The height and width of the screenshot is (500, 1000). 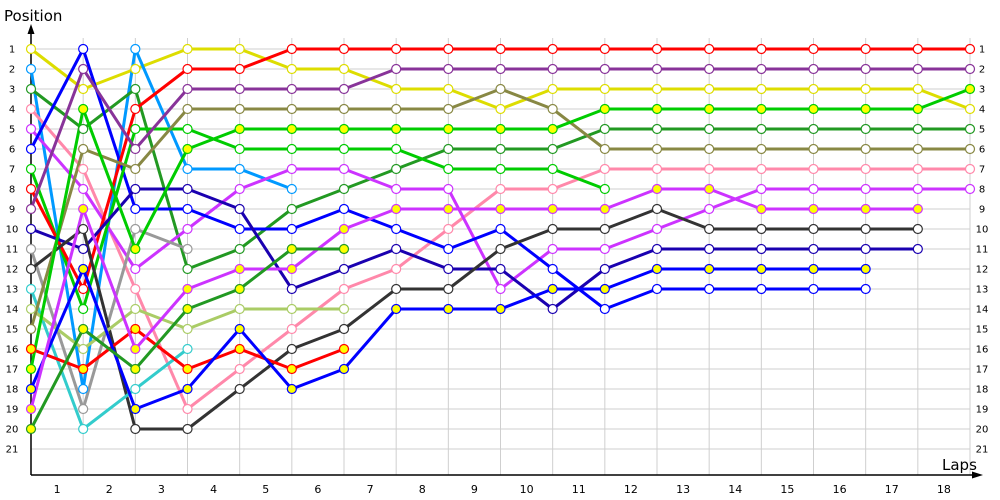 I want to click on y-tick-label-right: 3, so click(x=982, y=90).